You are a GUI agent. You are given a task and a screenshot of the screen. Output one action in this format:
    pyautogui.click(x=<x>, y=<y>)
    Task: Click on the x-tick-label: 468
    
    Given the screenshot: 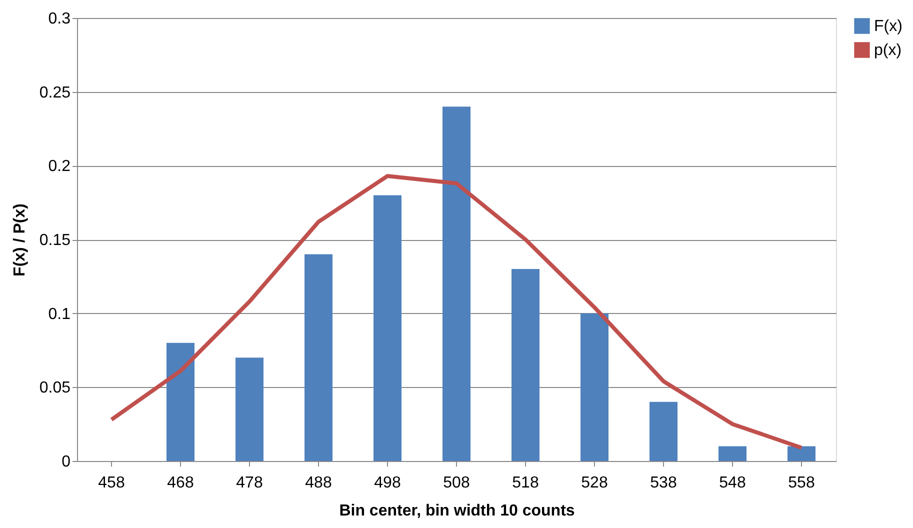 What is the action you would take?
    pyautogui.click(x=180, y=483)
    